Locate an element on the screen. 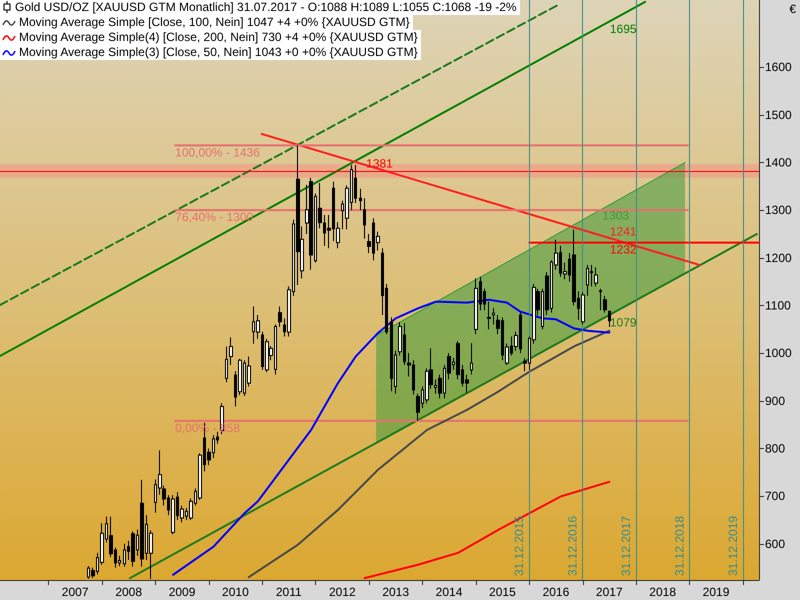  legend-label: Moving Average Simple(4) [Close, 200, Nein] 730 +4 +0% {XAUUSD GTM} is located at coordinates (218, 37).